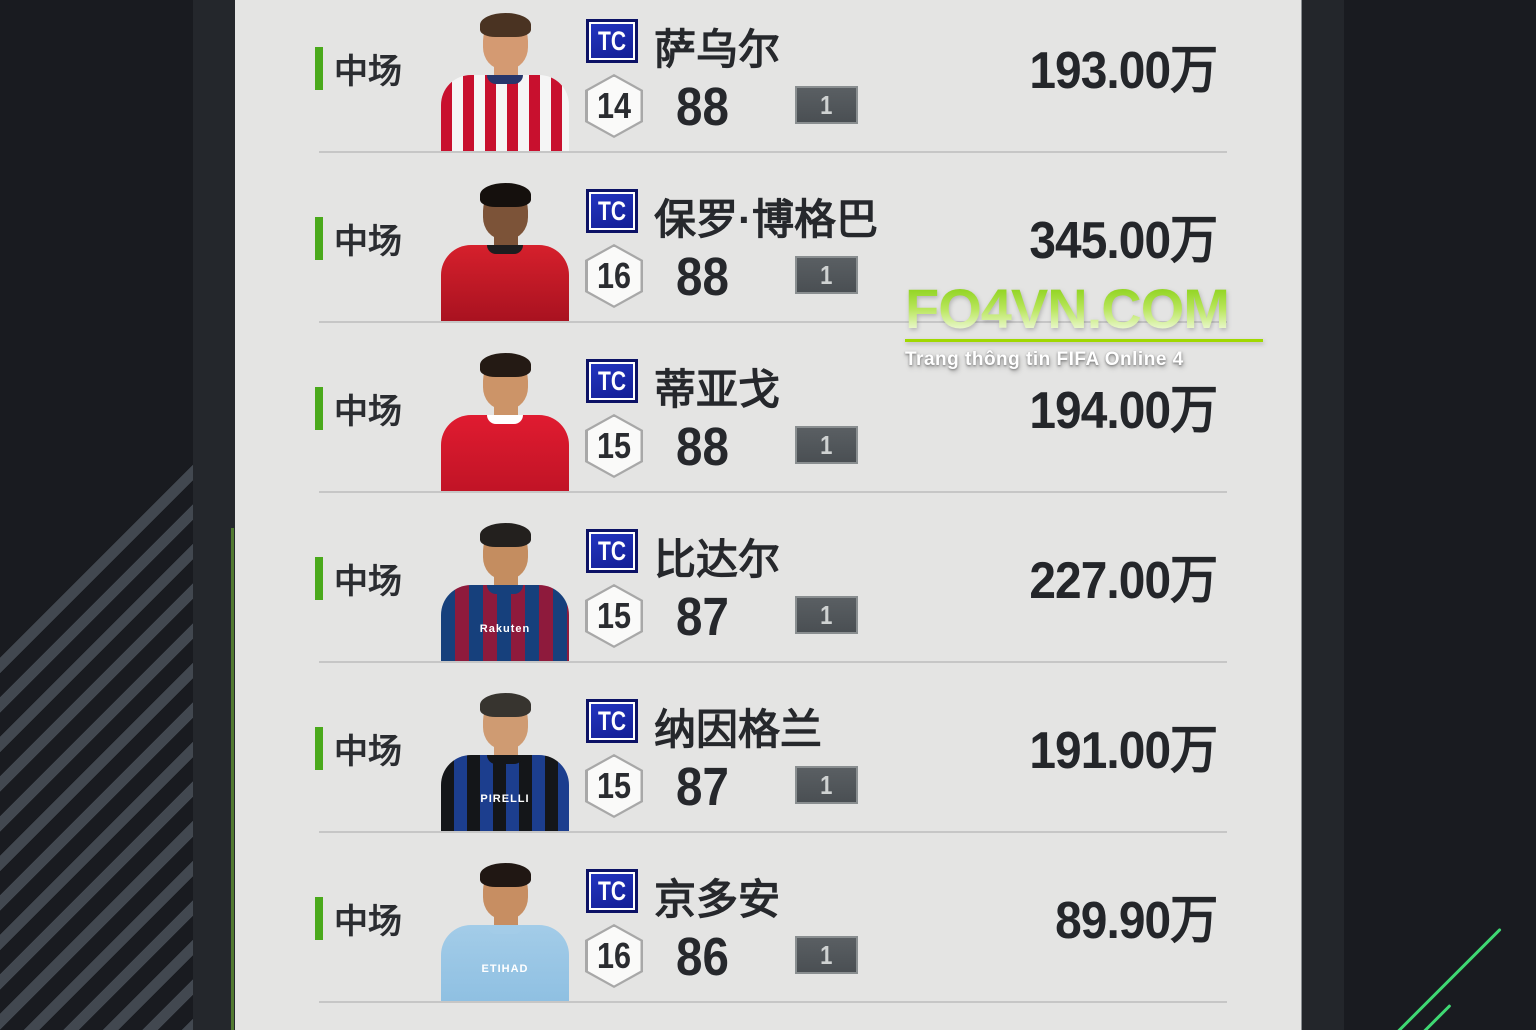  I want to click on player-photo: PIRELLI, so click(505, 762).